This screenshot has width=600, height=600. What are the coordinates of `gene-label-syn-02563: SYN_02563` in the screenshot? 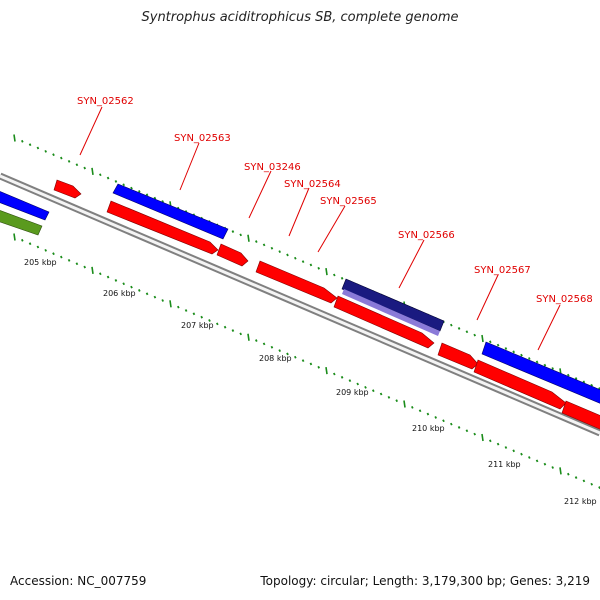 It's located at (202, 138).